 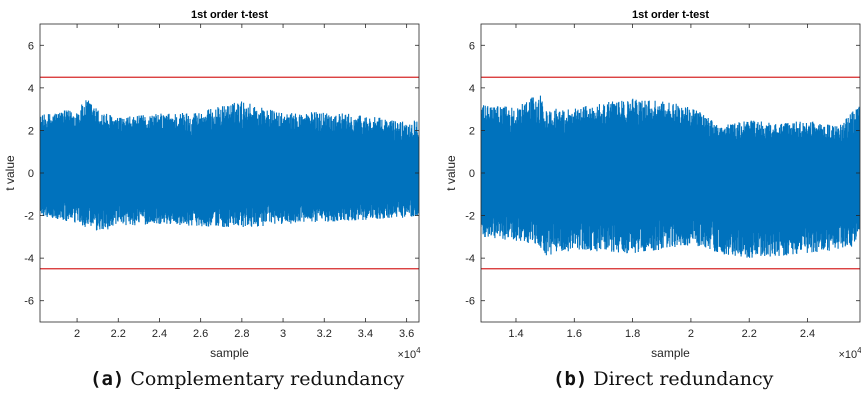 I want to click on x-tick-label: 3, so click(x=283, y=334).